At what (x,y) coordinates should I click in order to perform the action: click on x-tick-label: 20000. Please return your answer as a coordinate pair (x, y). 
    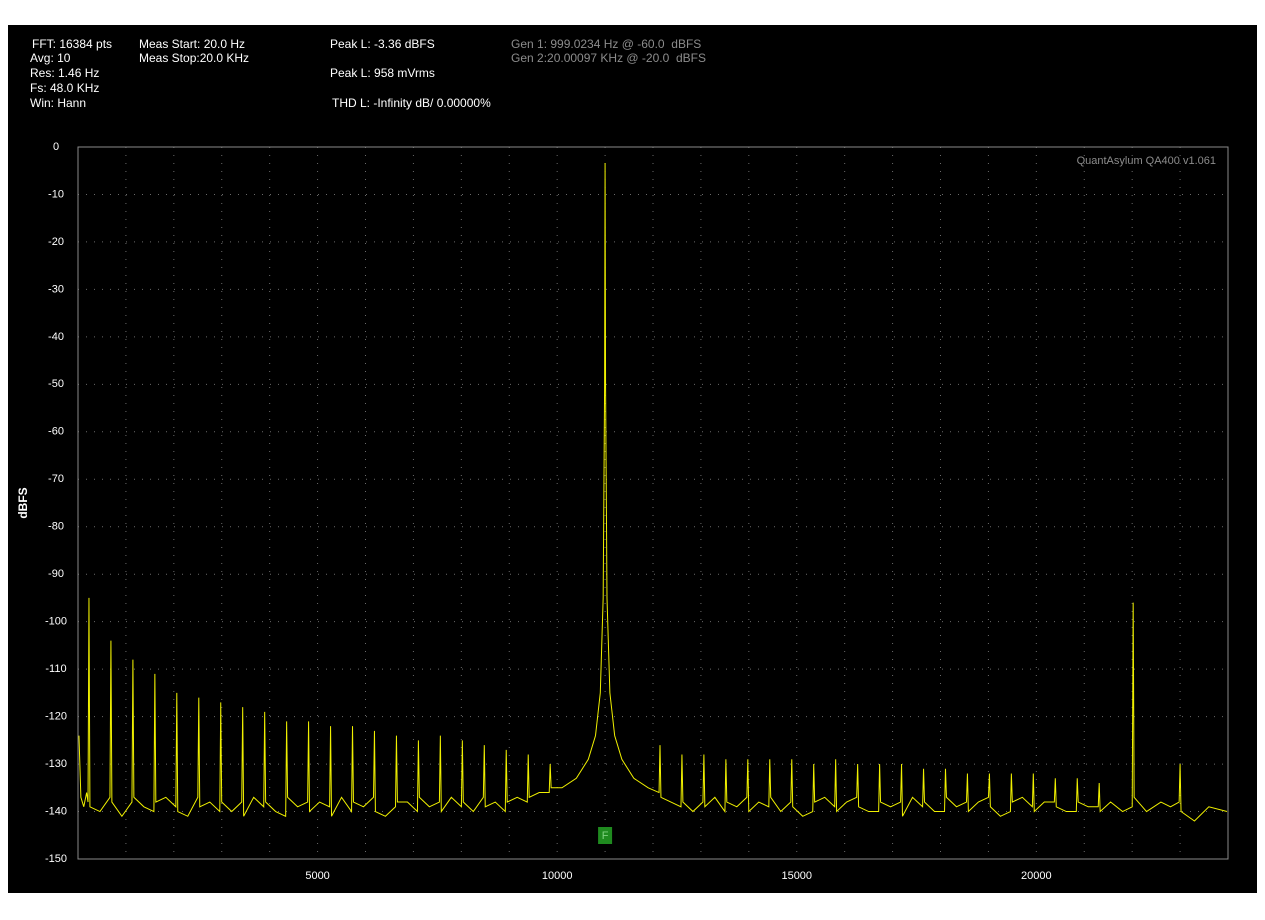
    Looking at the image, I should click on (1036, 876).